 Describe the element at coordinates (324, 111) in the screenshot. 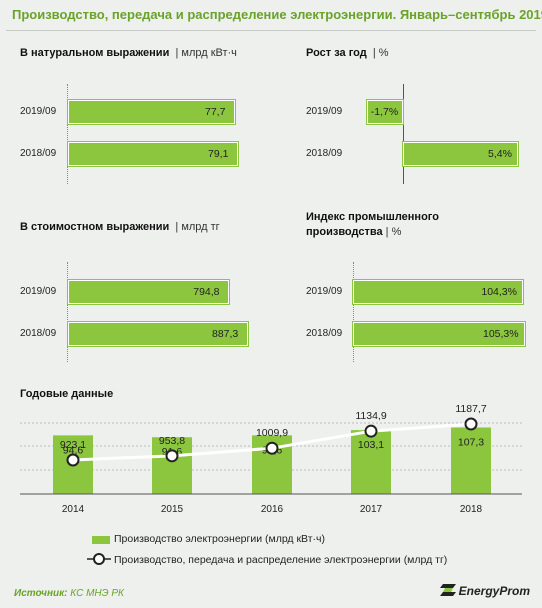

I see `growth-row-label-1: 2019/09` at that location.